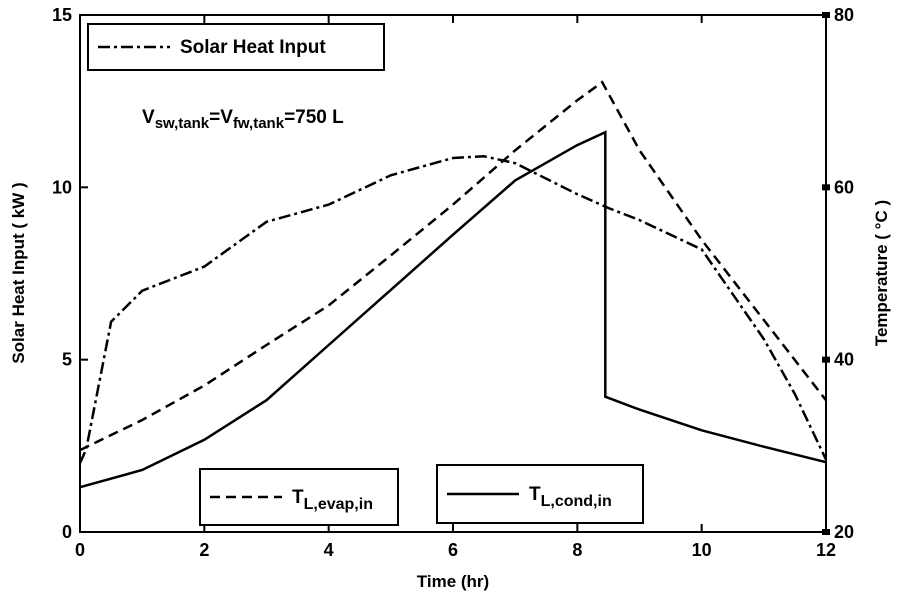  What do you see at coordinates (148, 117) in the screenshot?
I see `annotation-part: V` at bounding box center [148, 117].